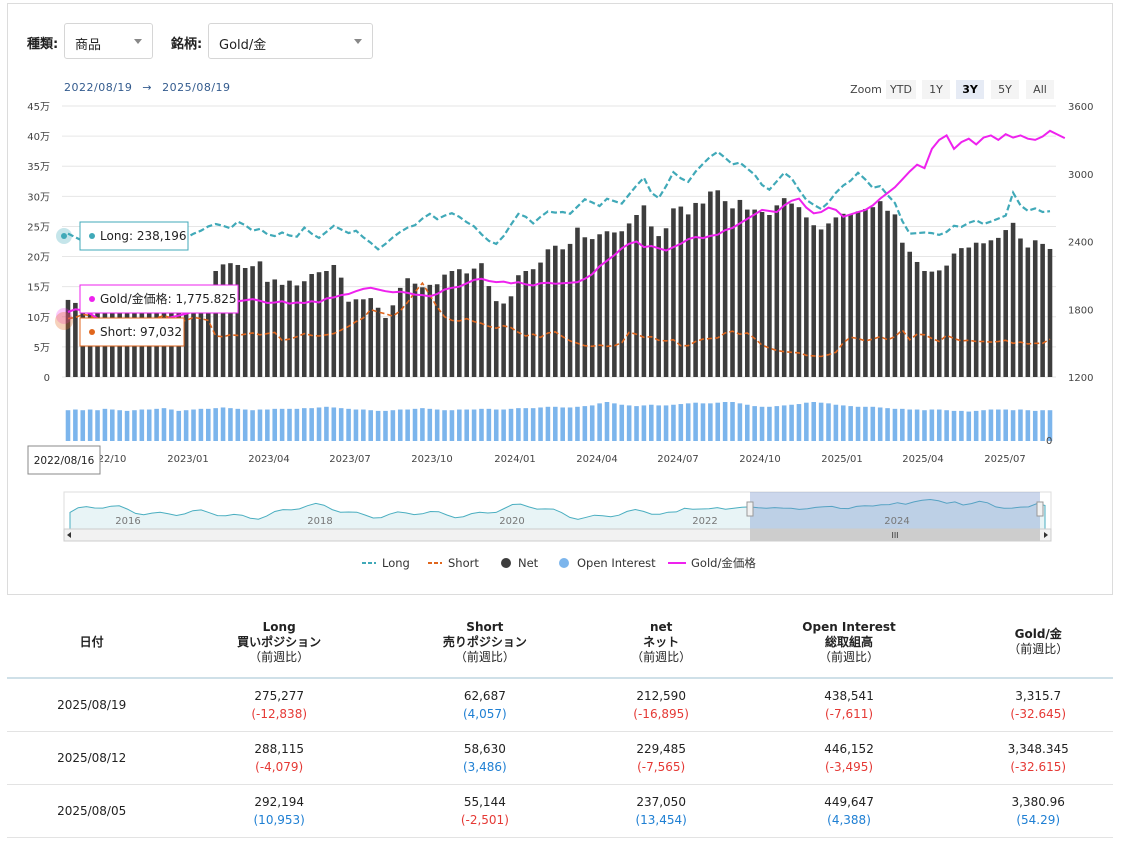 Image resolution: width=1128 pixels, height=846 pixels. What do you see at coordinates (290, 41) in the screenshot?
I see `symbol-select: Gold/金` at bounding box center [290, 41].